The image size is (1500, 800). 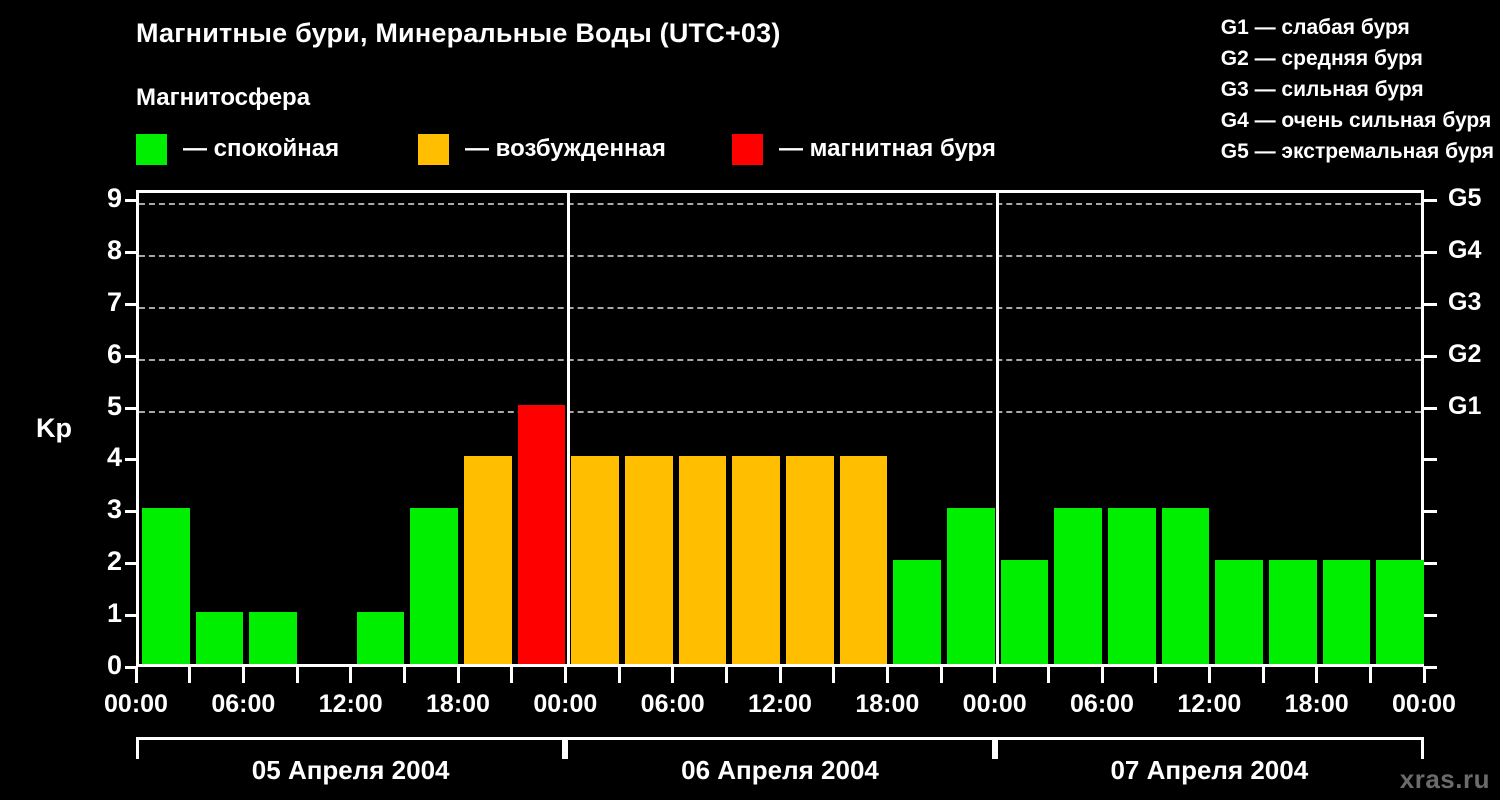 I want to click on x-tick-label-2: 12:00, so click(x=350, y=704).